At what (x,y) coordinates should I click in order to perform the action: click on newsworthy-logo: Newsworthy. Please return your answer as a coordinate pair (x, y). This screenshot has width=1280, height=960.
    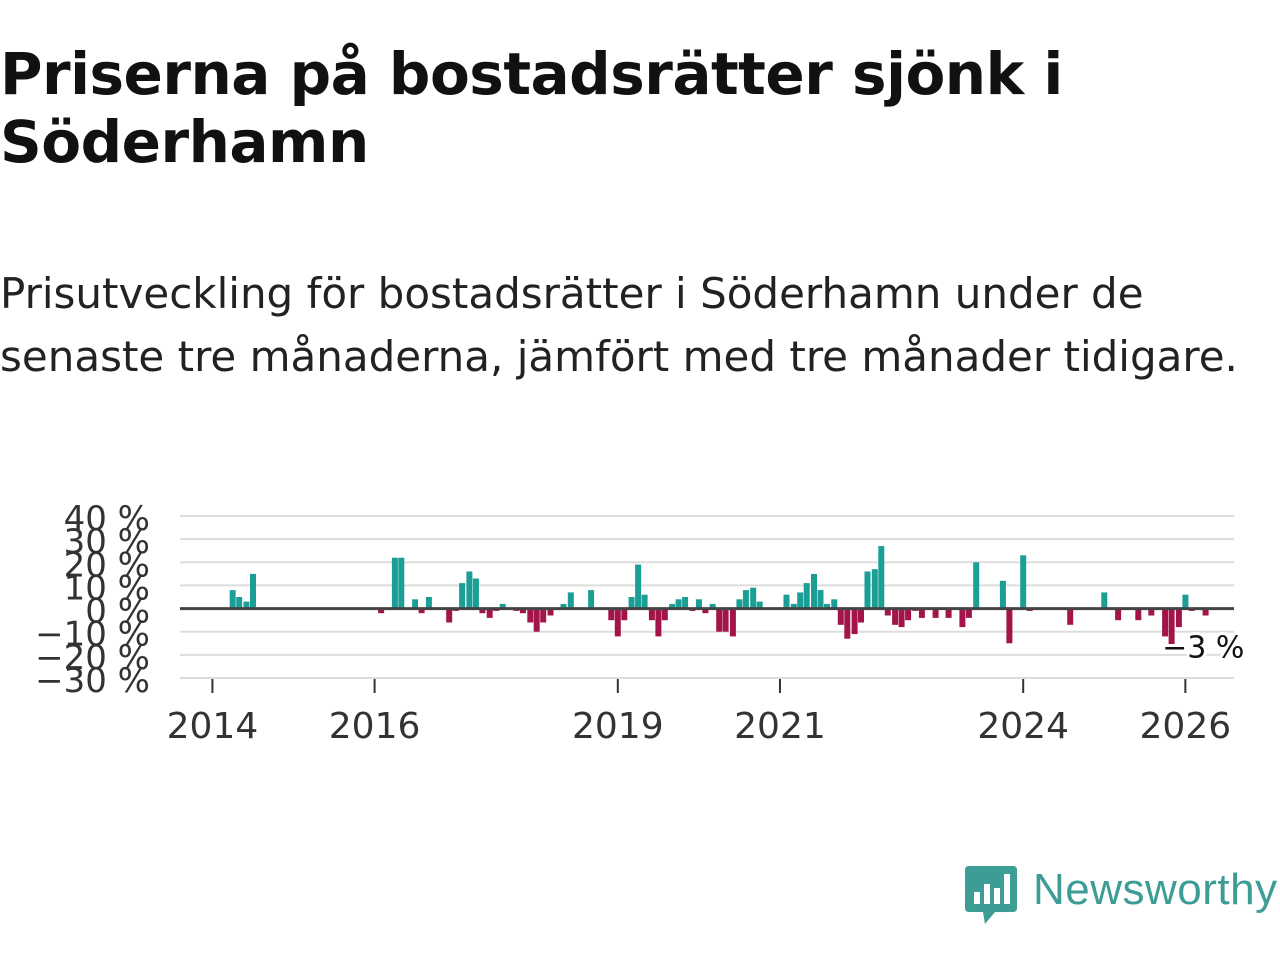
    Looking at the image, I should click on (1121, 896).